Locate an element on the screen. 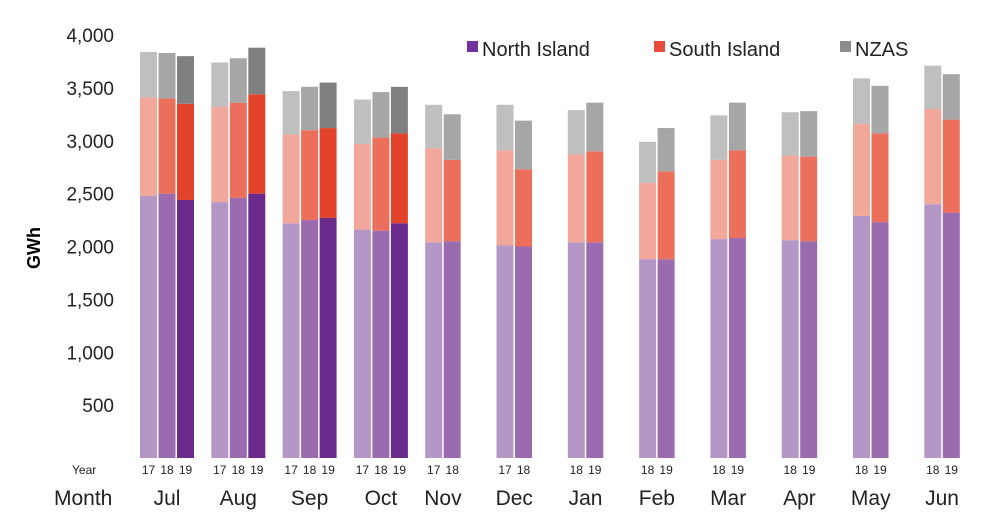  legend-swatch-north-island is located at coordinates (472, 46).